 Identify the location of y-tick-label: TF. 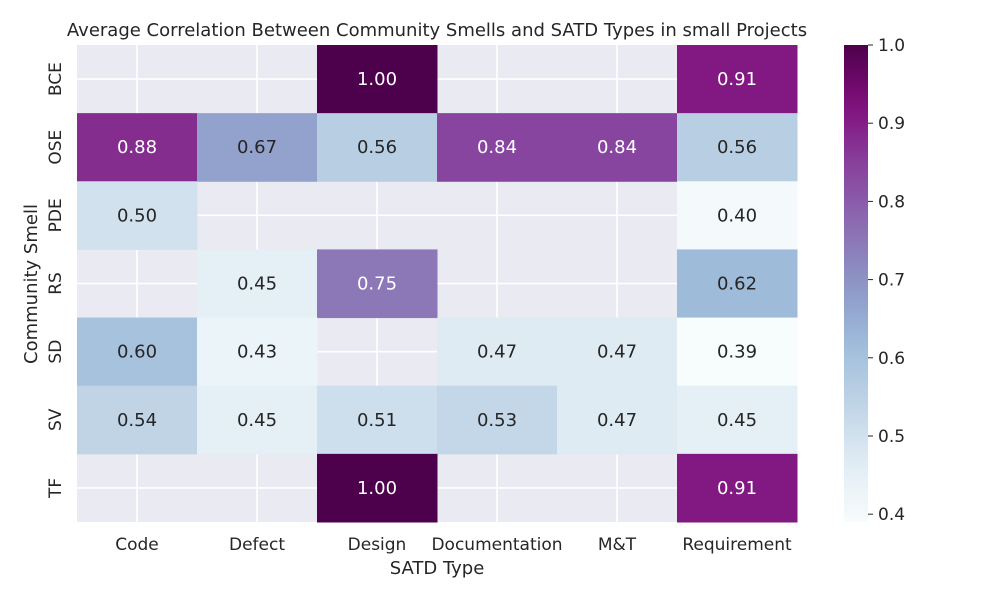
(56, 488).